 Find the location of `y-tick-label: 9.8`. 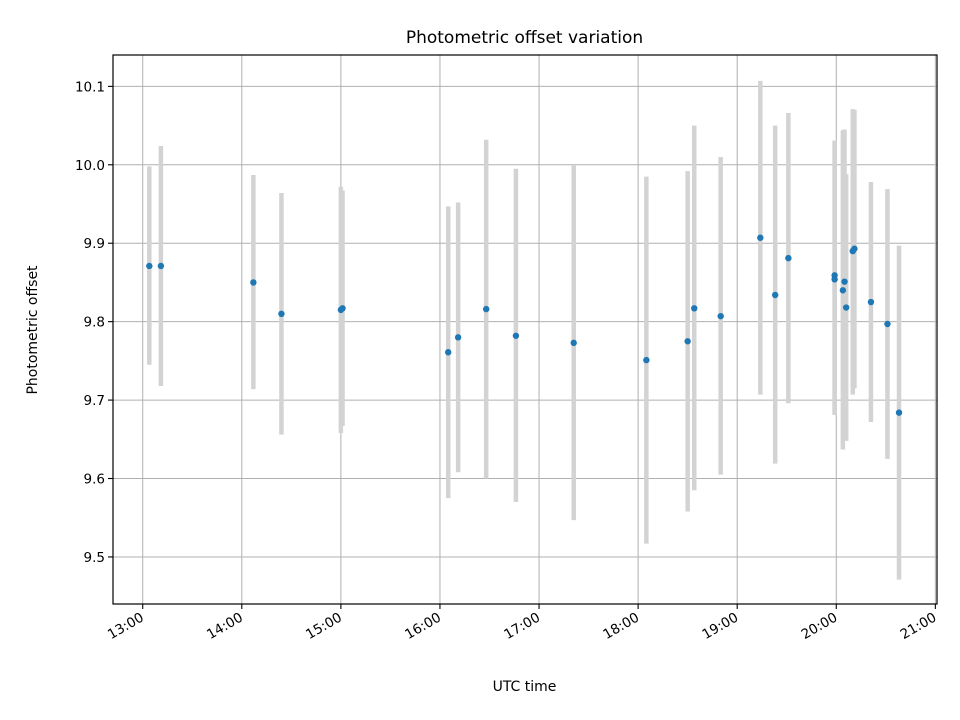

y-tick-label: 9.8 is located at coordinates (94, 323).